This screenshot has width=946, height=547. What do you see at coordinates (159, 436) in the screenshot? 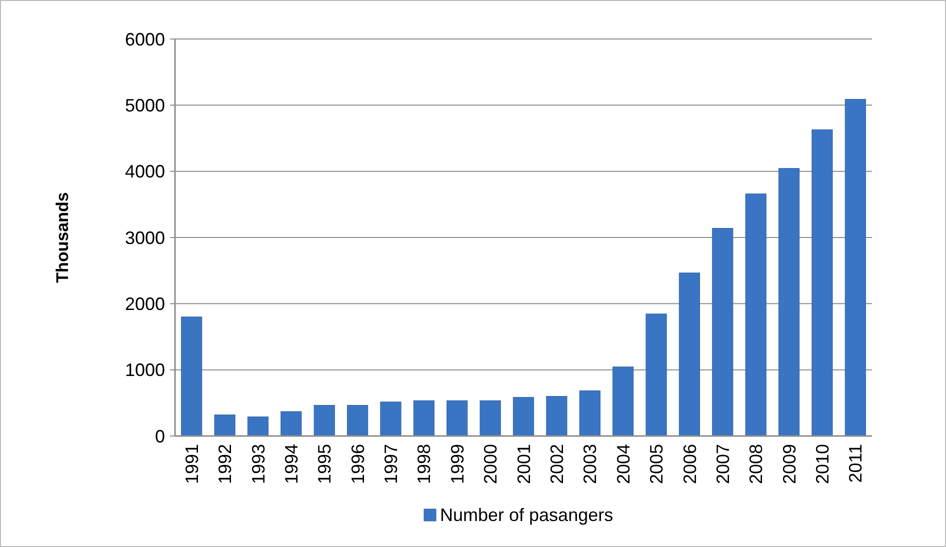
I see `y-tick-label: 0` at bounding box center [159, 436].